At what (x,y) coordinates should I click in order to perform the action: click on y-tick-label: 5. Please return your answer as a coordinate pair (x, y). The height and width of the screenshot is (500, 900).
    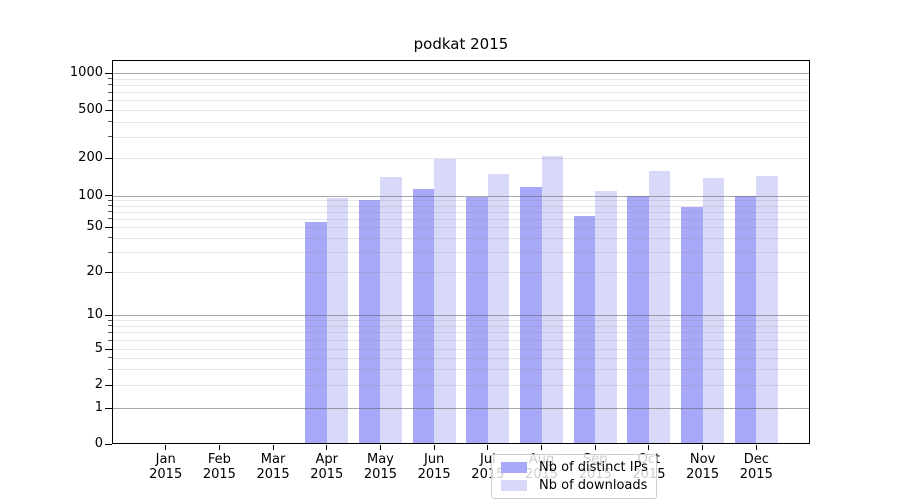
    Looking at the image, I should click on (98, 348).